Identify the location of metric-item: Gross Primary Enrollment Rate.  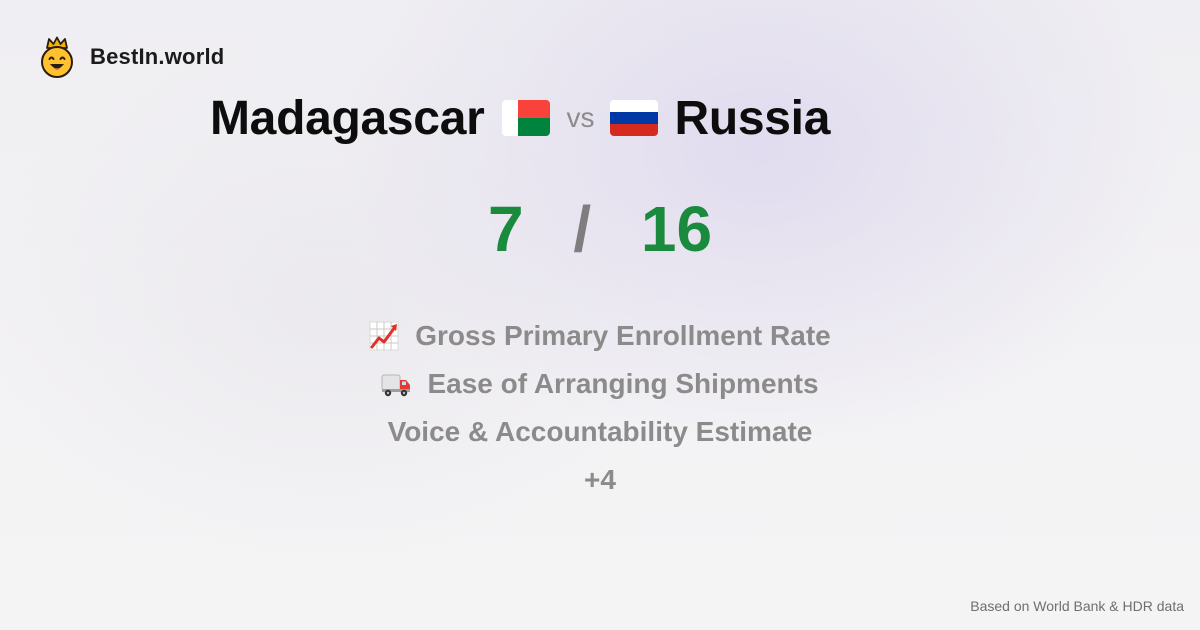
(600, 336).